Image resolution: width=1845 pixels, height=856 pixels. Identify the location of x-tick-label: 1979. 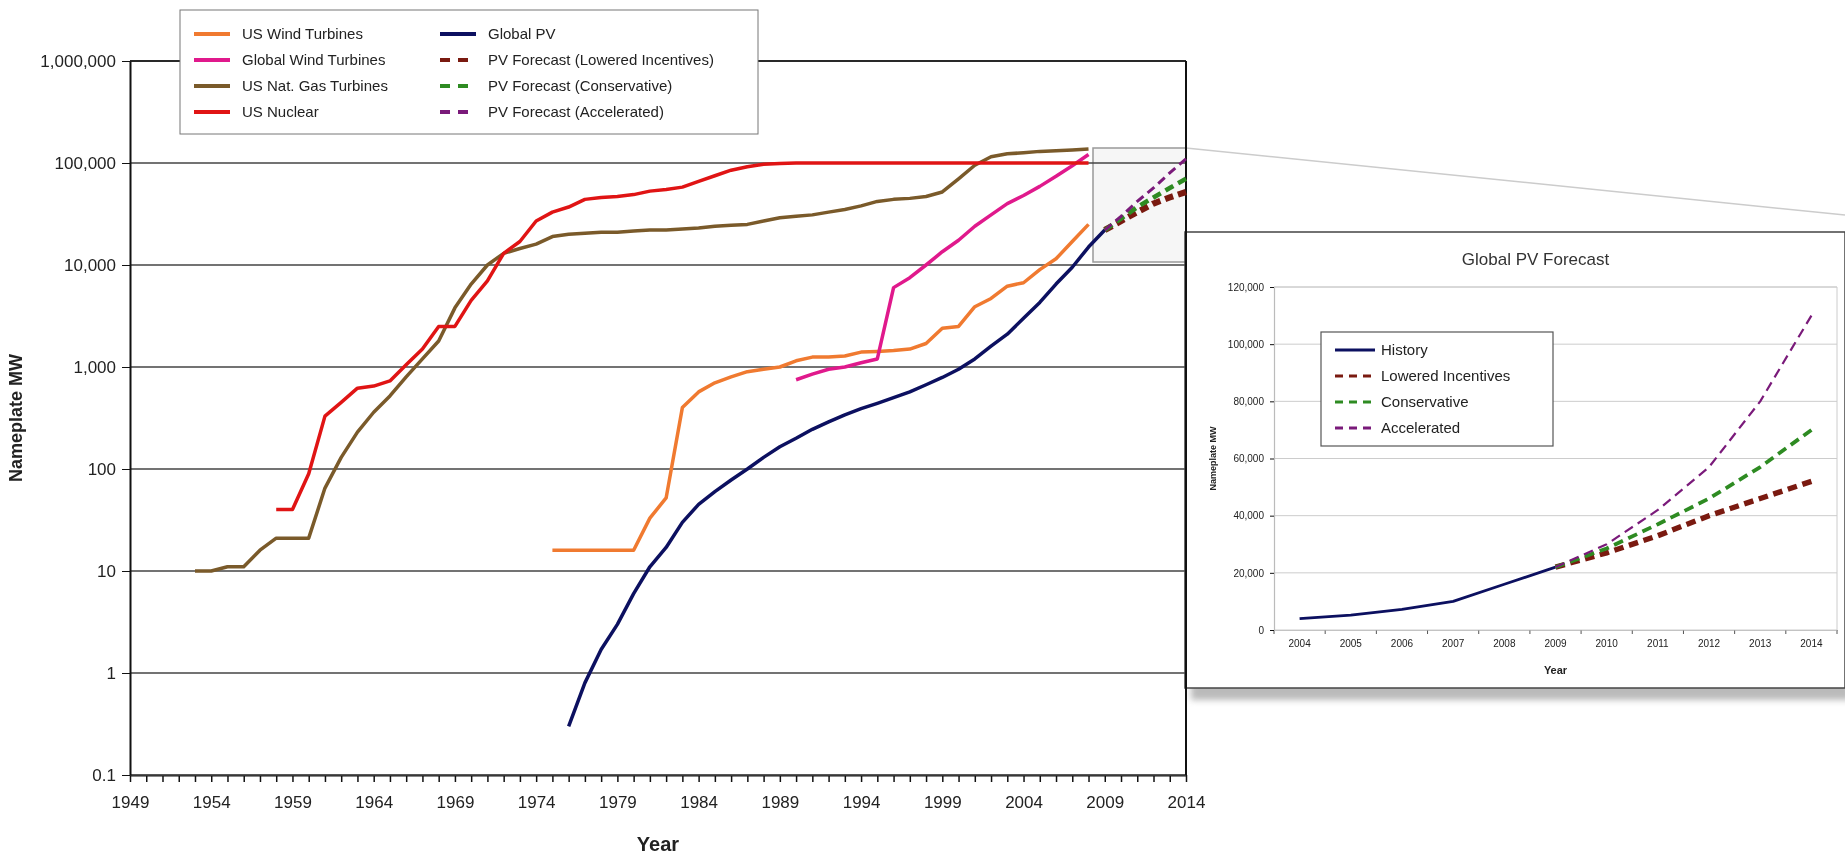
(617, 803).